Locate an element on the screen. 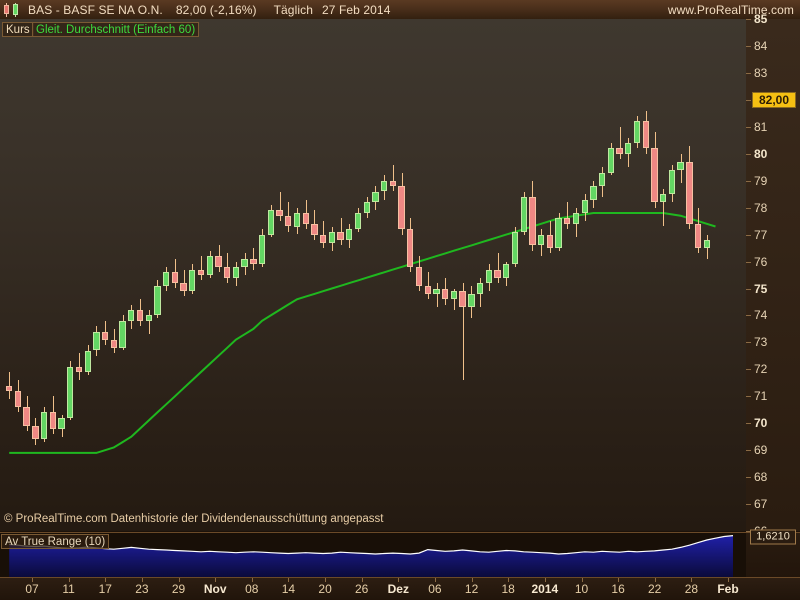  legend-moving-average: Gleit. Durchschnitt (Einfach 60) is located at coordinates (116, 29).